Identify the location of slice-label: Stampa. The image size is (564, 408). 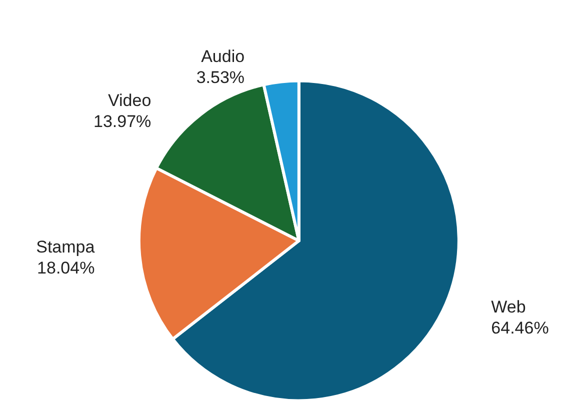
(66, 246).